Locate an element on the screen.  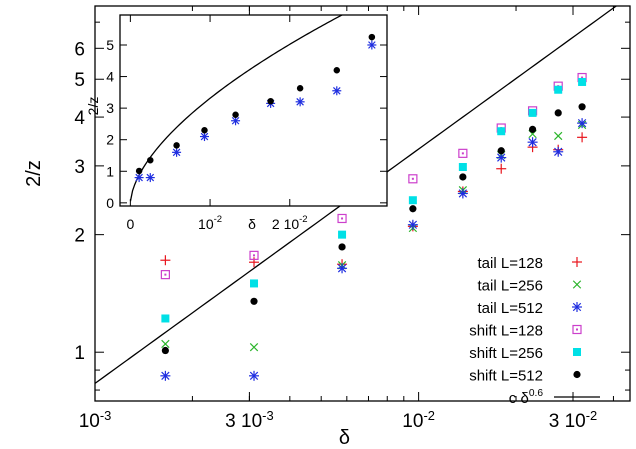
x-tick-label: 10-2 is located at coordinates (418, 420).